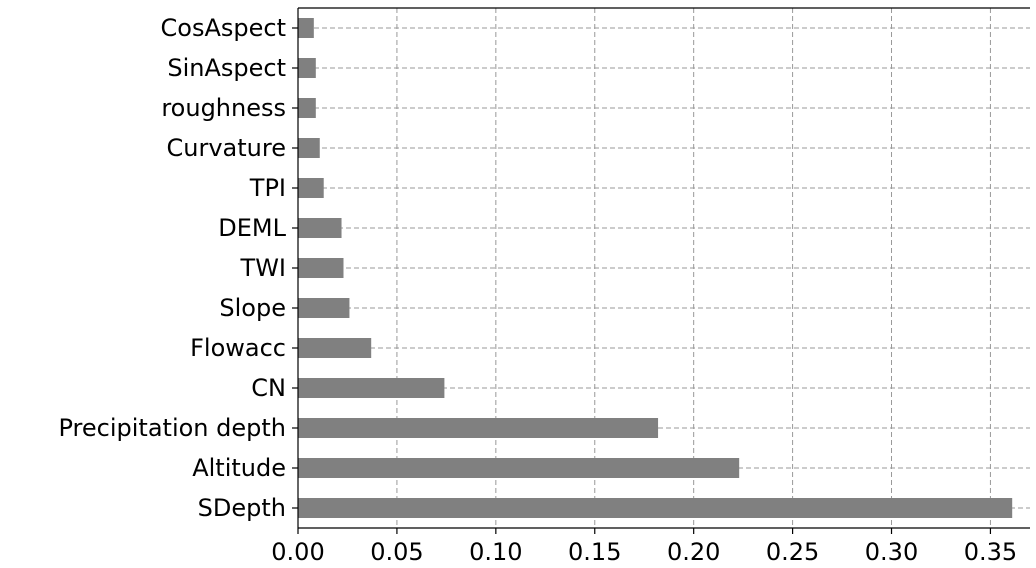  What do you see at coordinates (297, 552) in the screenshot?
I see `x-tick-label: 0.00` at bounding box center [297, 552].